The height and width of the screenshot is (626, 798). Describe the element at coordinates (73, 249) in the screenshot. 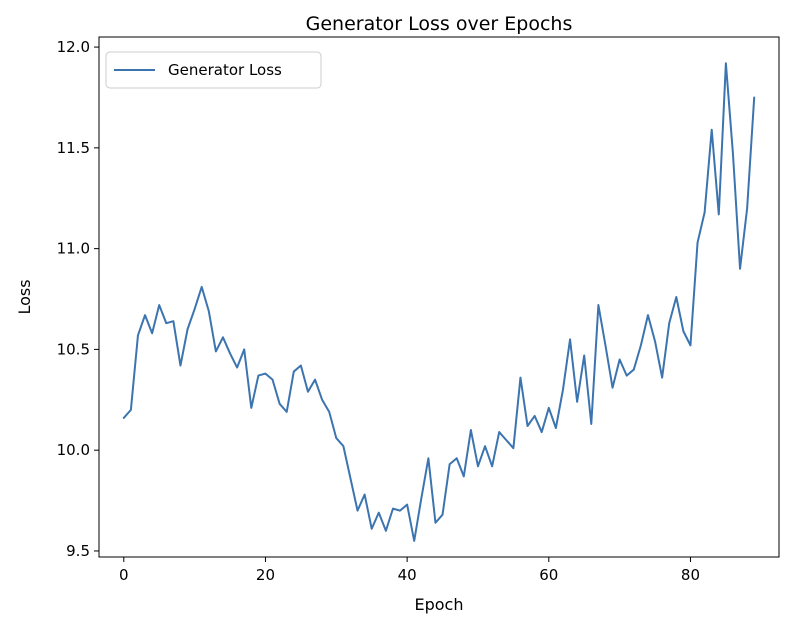

I see `y-tick-label: 11.0` at that location.